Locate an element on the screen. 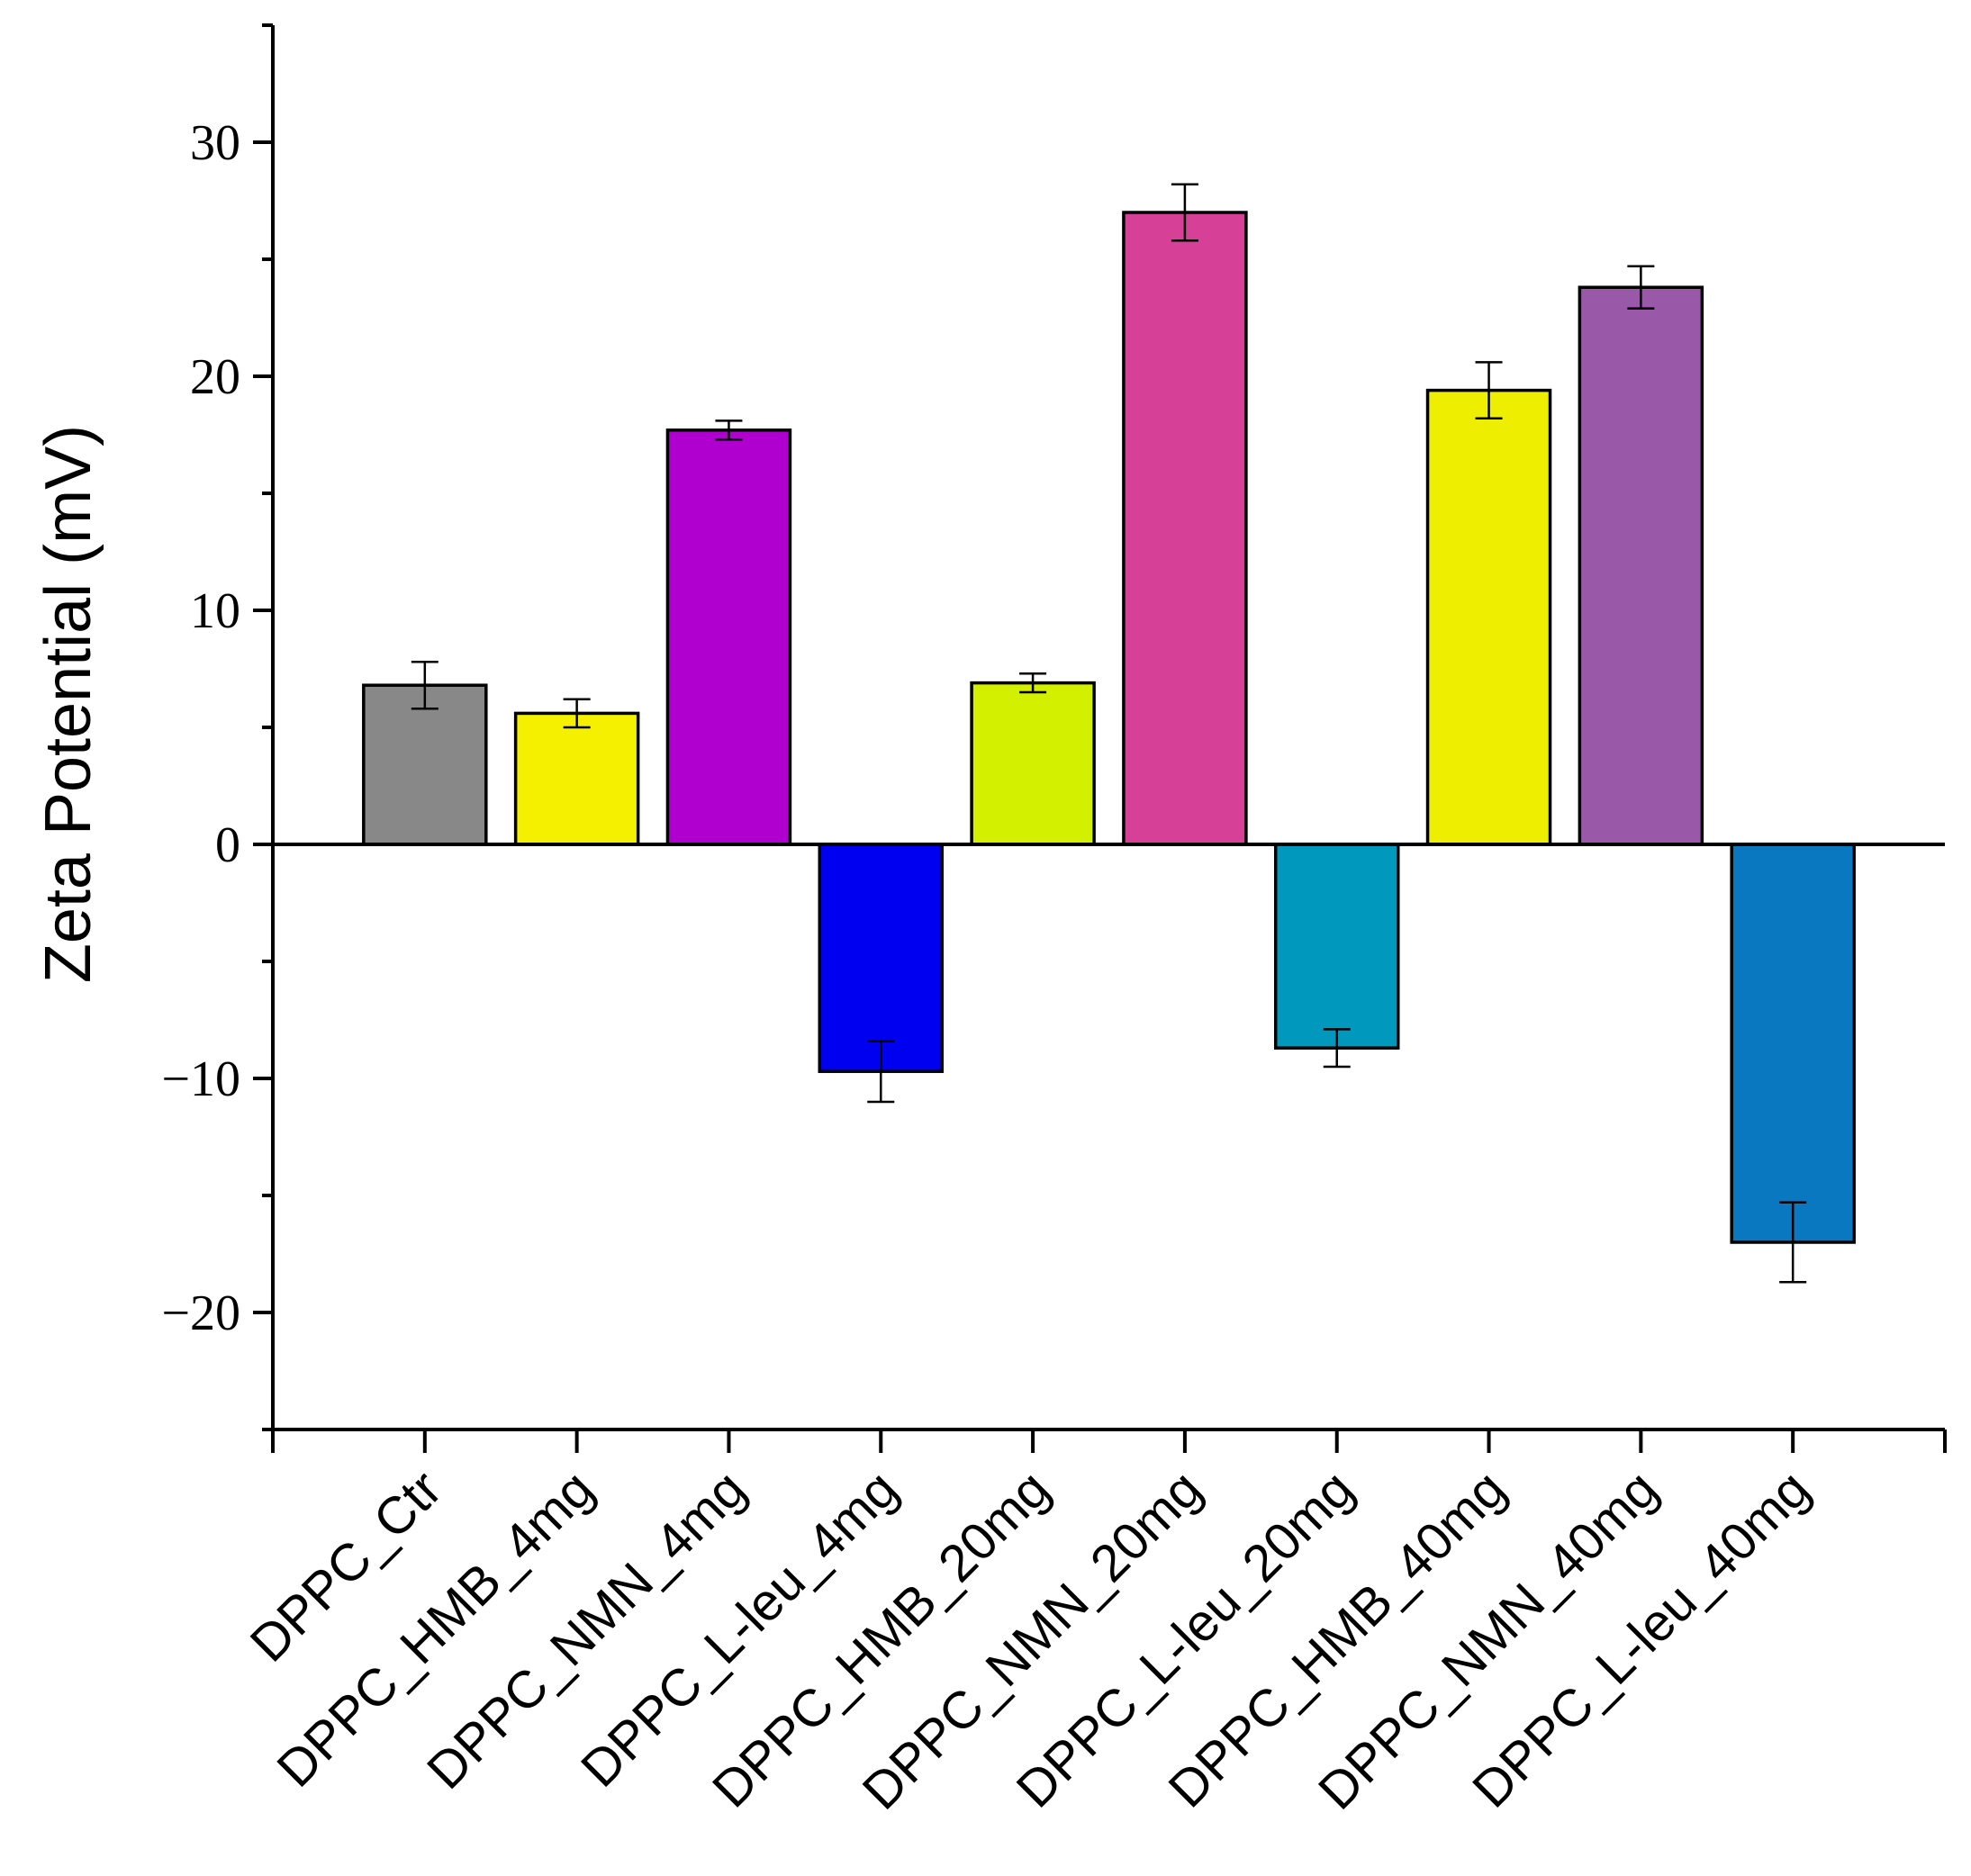  y-tick-label: 0 is located at coordinates (227, 845).